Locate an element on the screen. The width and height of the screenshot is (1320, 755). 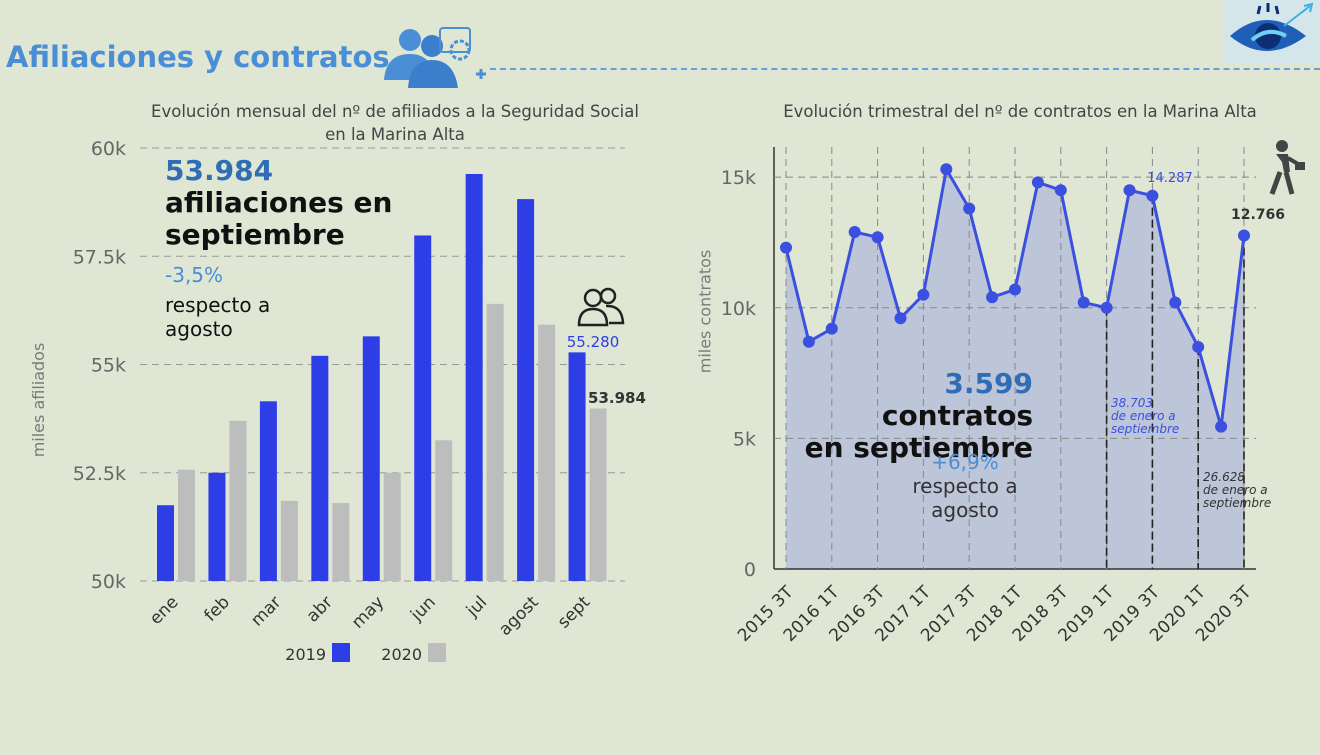
line-point-2017-4T is located at coordinates (992, 297).